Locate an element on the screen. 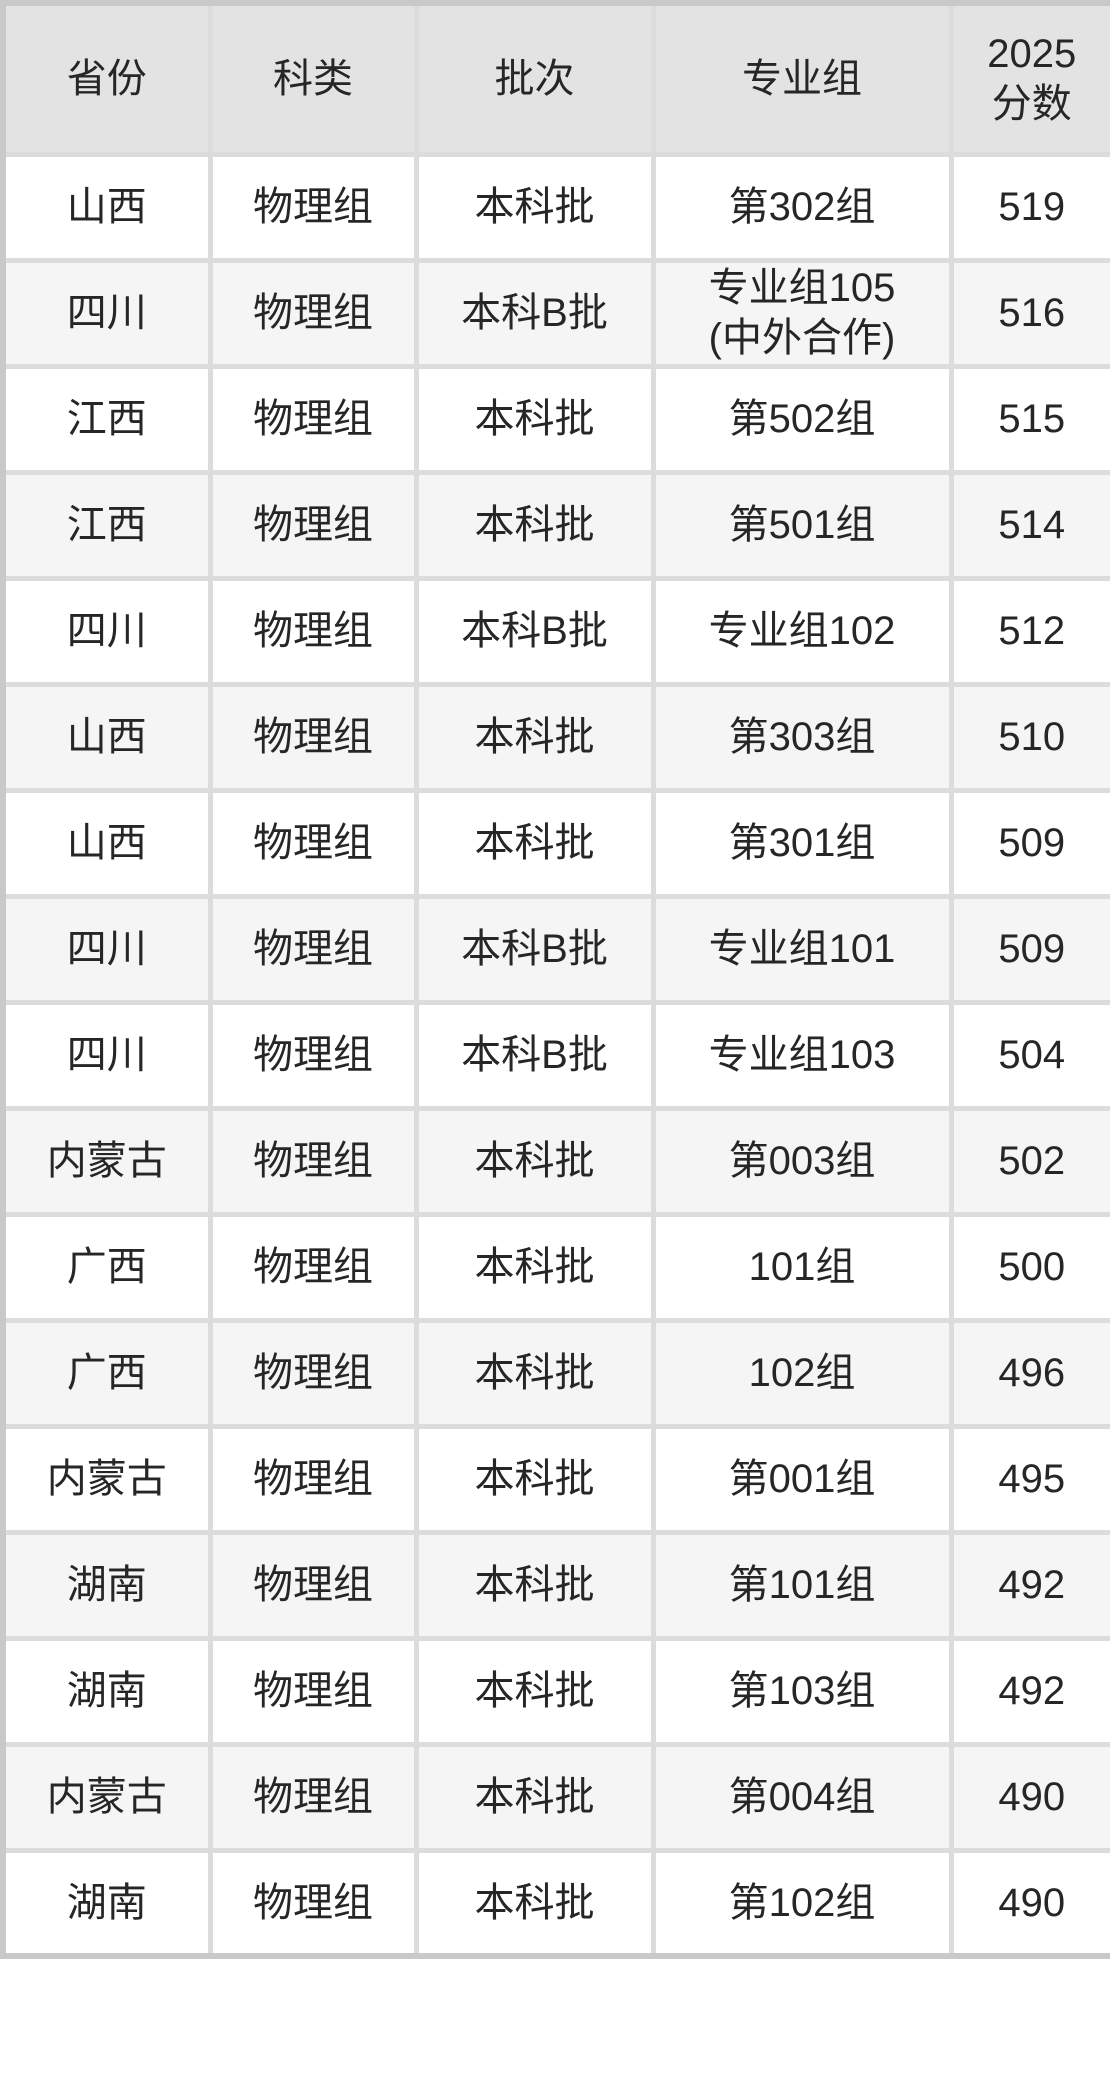 This screenshot has height=2097, width=1110. cell-group: 第004组 is located at coordinates (802, 1797).